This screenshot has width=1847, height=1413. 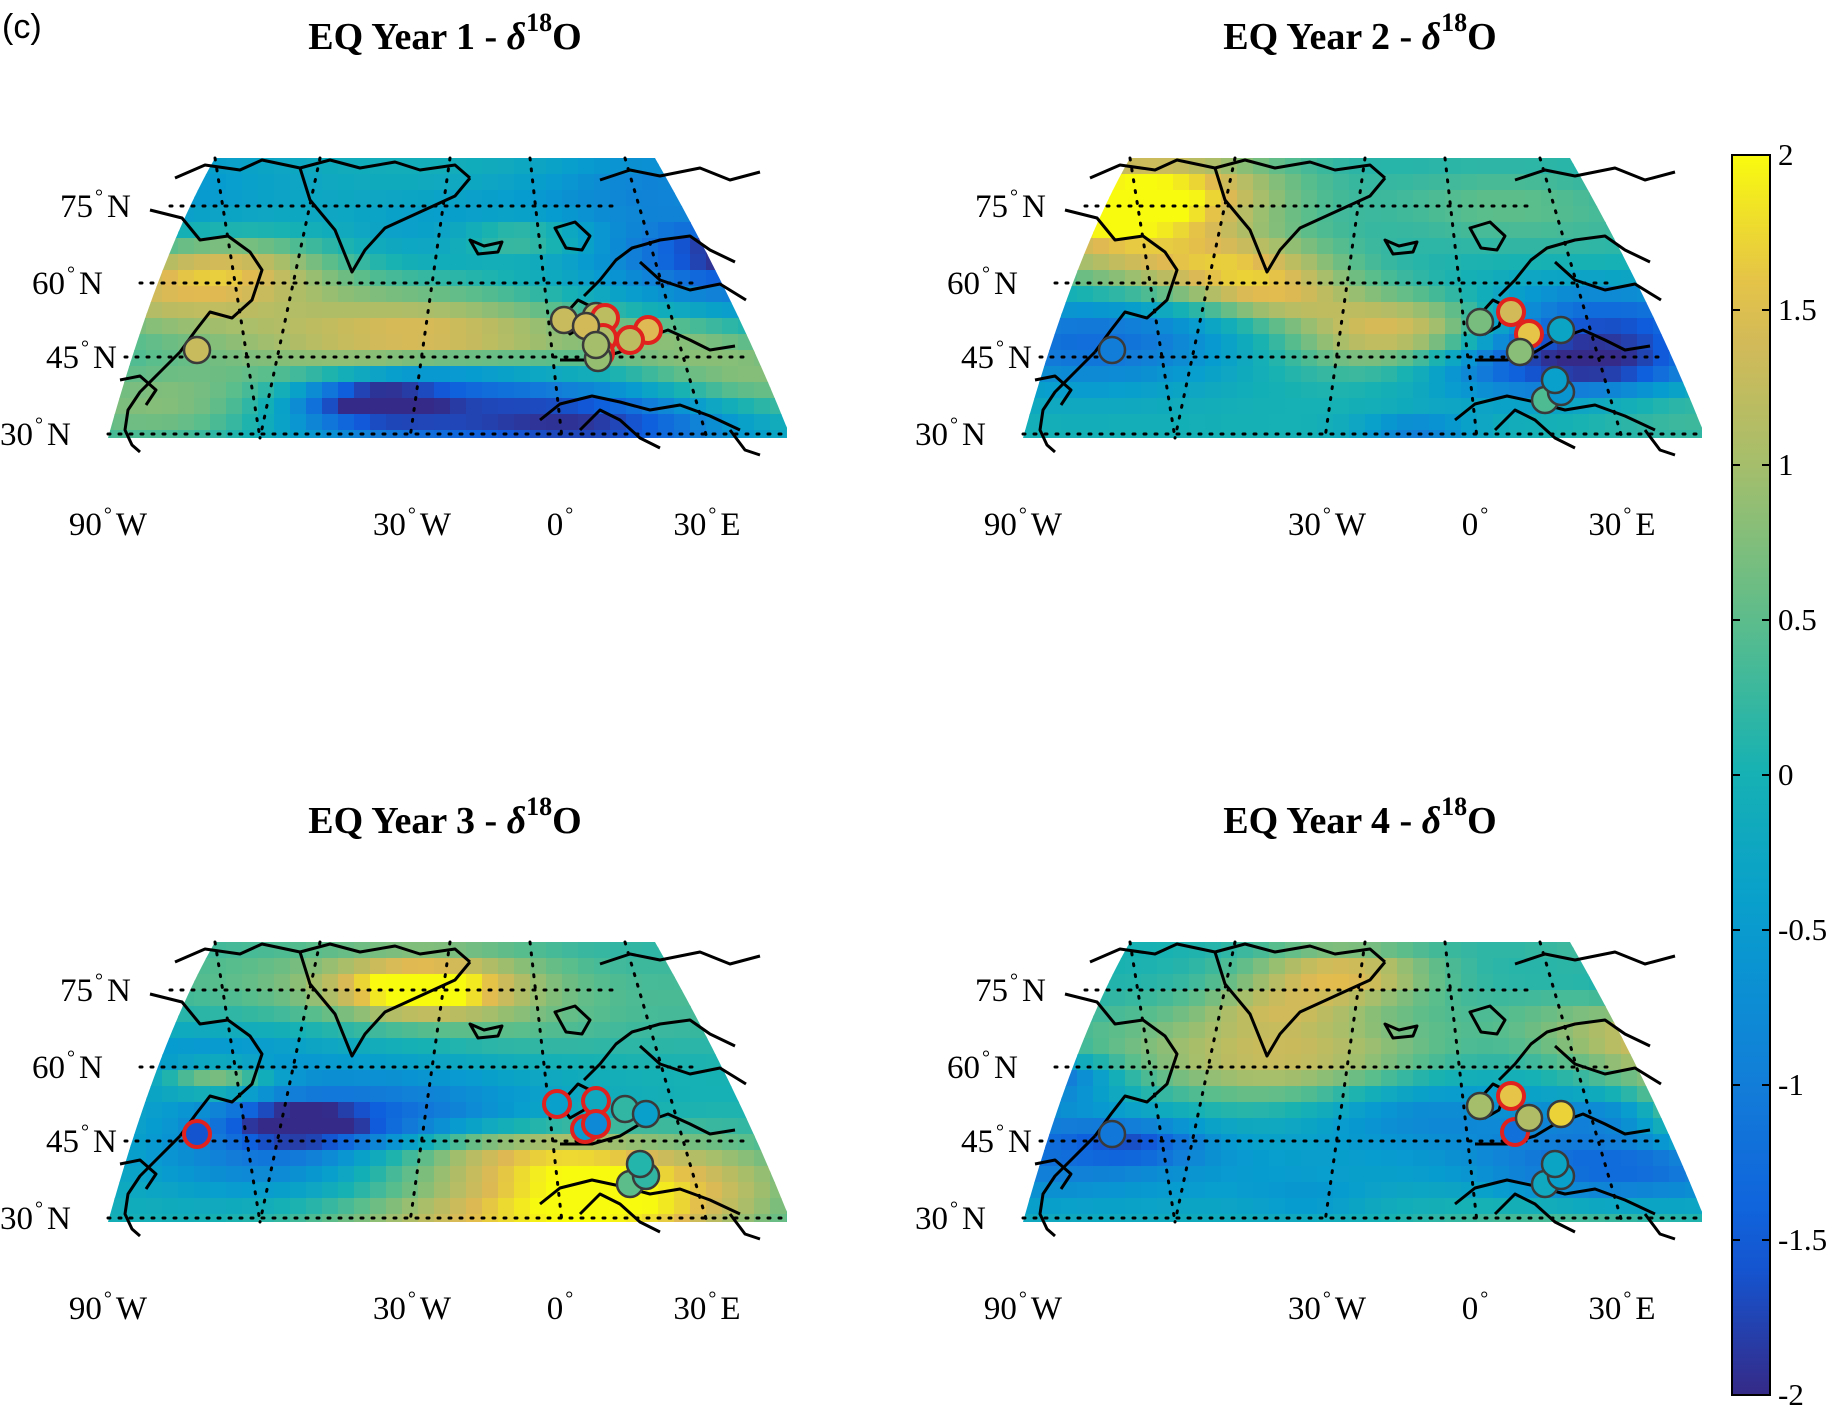 I want to click on colorbar-tick-label: -2, so click(x=1791, y=1394).